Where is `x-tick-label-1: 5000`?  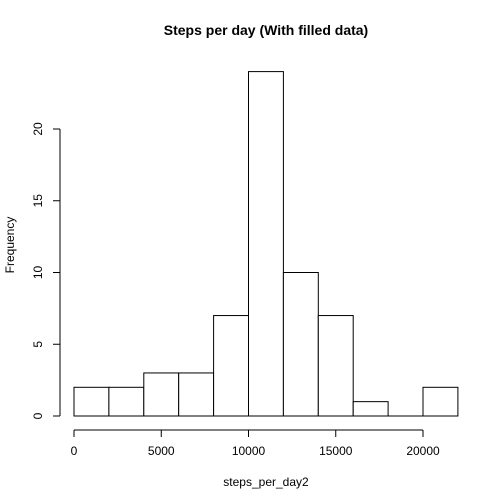 x-tick-label-1: 5000 is located at coordinates (161, 451).